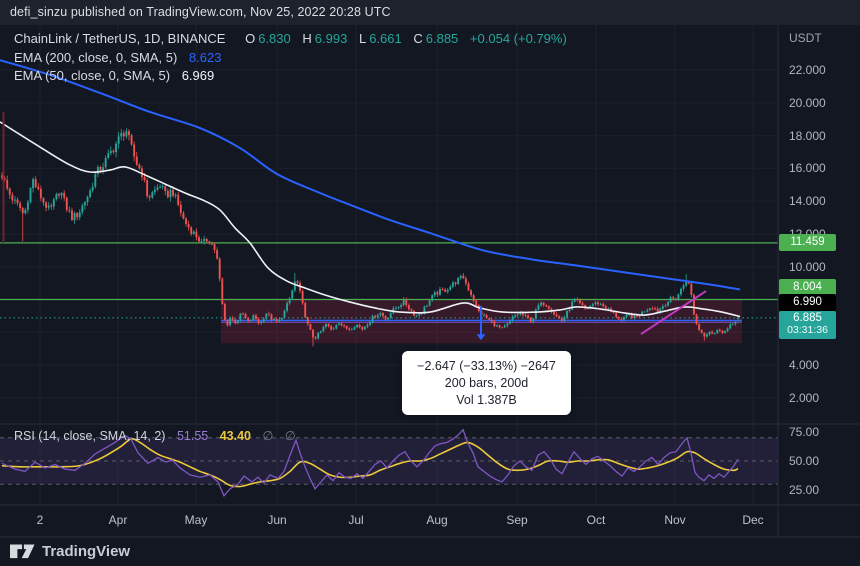 This screenshot has height=566, width=860. Describe the element at coordinates (807, 242) in the screenshot. I see `price-level-pill: 11.459` at that location.